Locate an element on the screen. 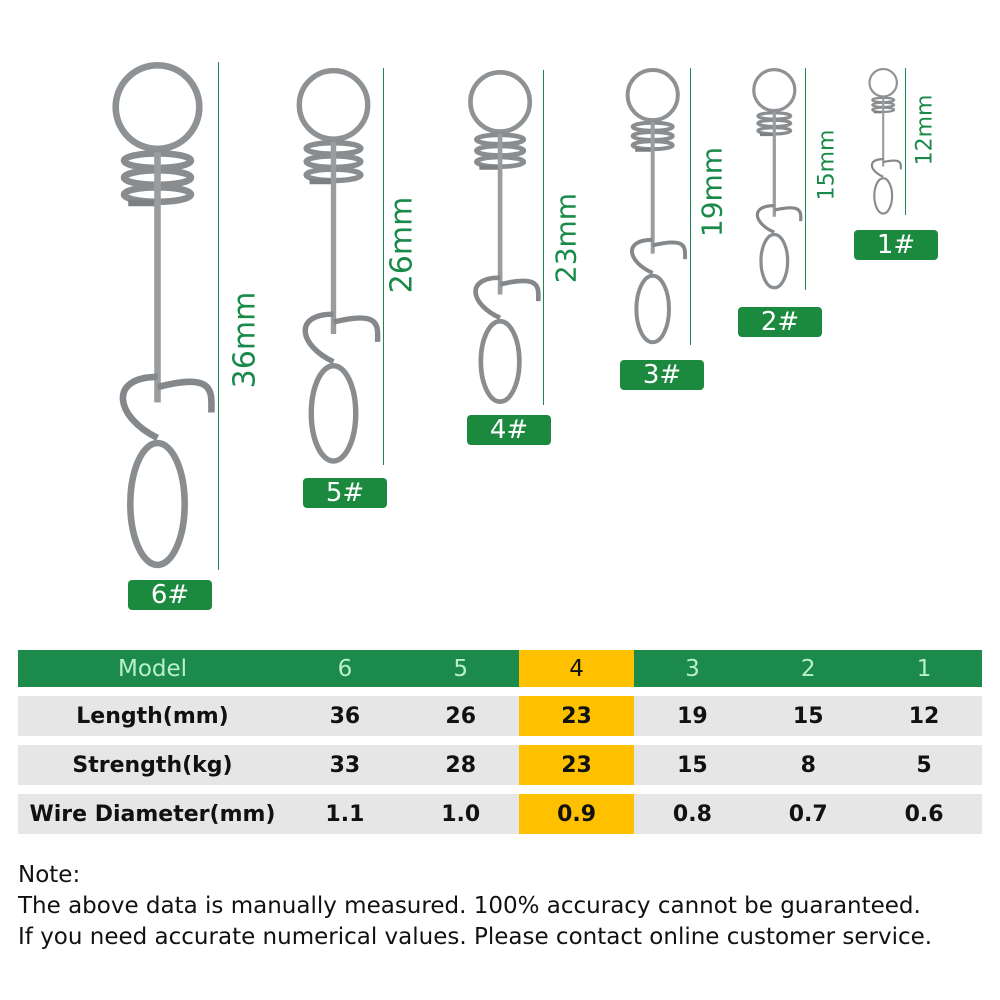 The width and height of the screenshot is (1000, 1000). table-cell: 5 is located at coordinates (924, 765).